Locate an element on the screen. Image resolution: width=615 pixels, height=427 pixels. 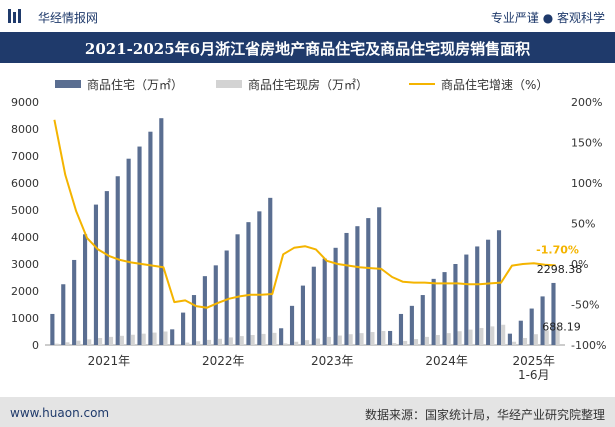
left-axis-tick-label: 6000 is located at coordinates (25, 183).